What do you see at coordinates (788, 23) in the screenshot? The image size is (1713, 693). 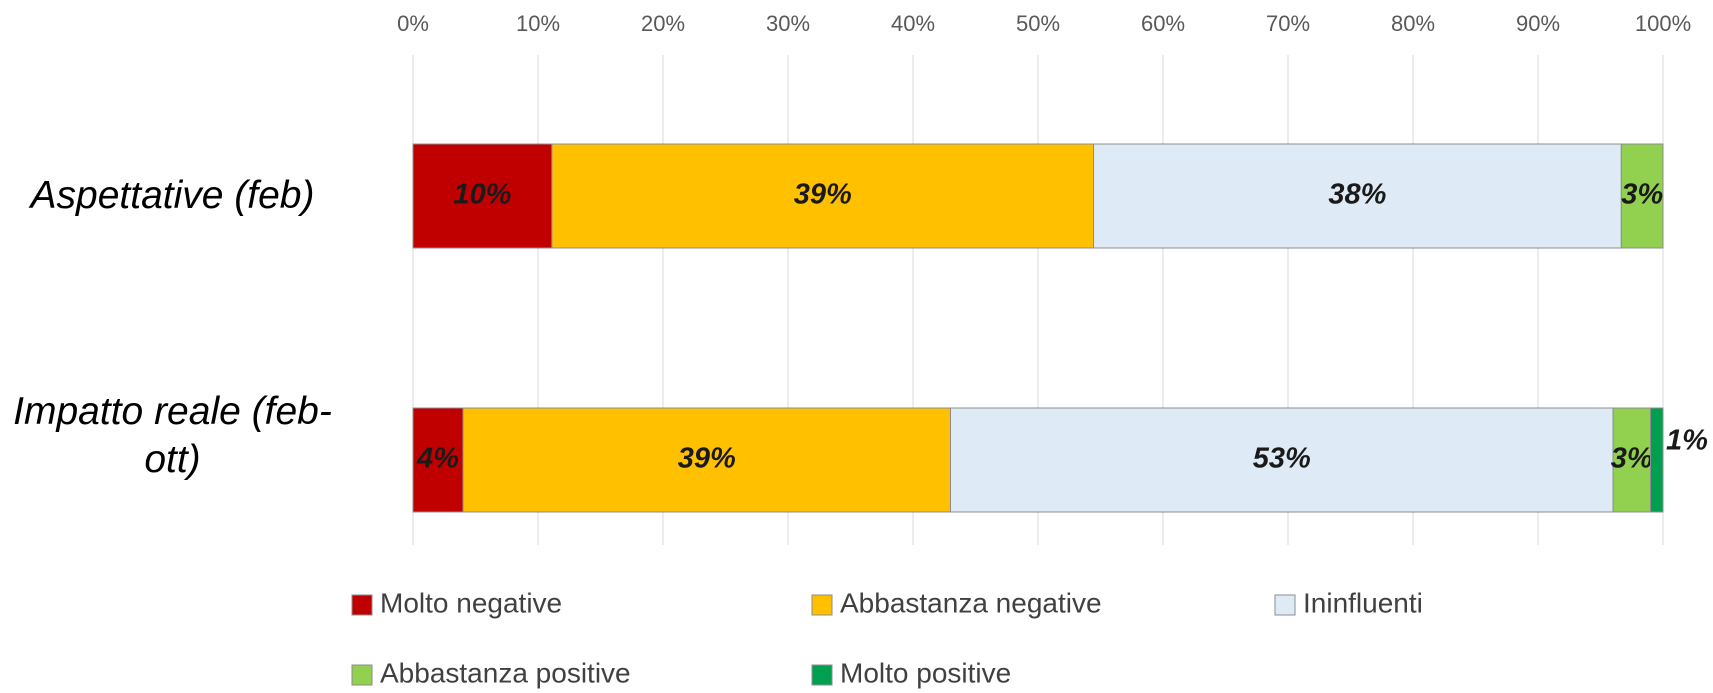 I see `x-tick-label: 30%` at bounding box center [788, 23].